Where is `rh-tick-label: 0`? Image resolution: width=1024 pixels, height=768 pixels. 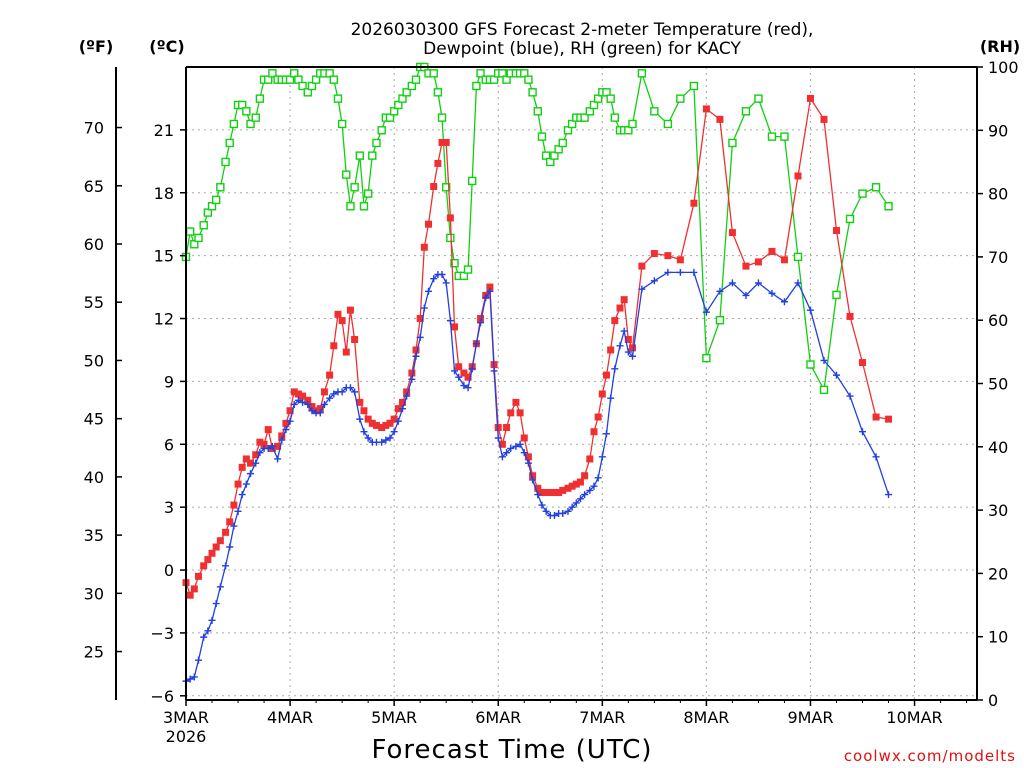 rh-tick-label: 0 is located at coordinates (993, 700).